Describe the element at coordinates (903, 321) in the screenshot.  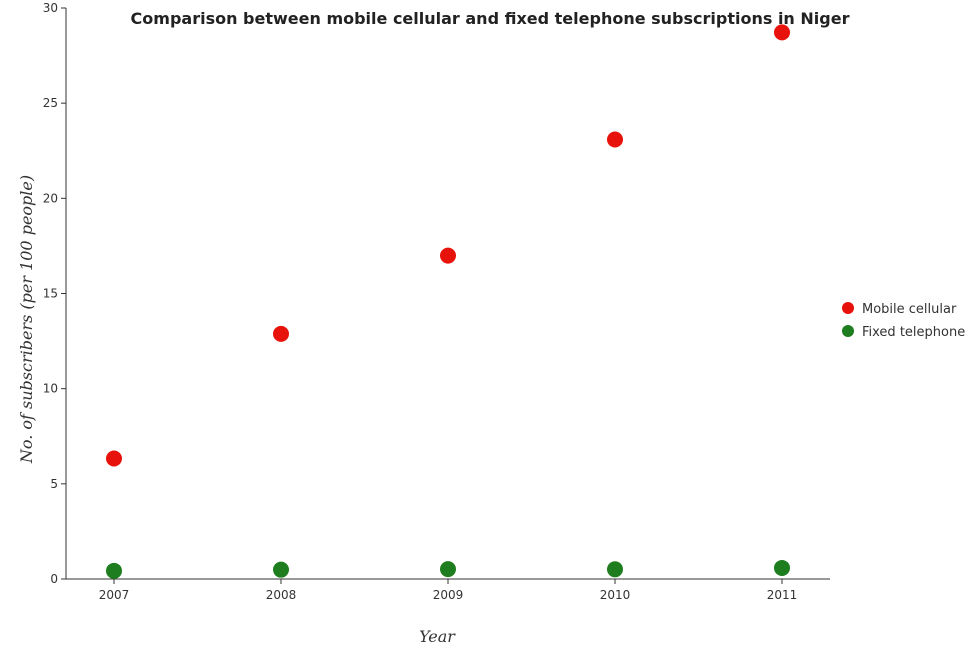
I see `legend: Mobile cellular Fixed telephone` at that location.